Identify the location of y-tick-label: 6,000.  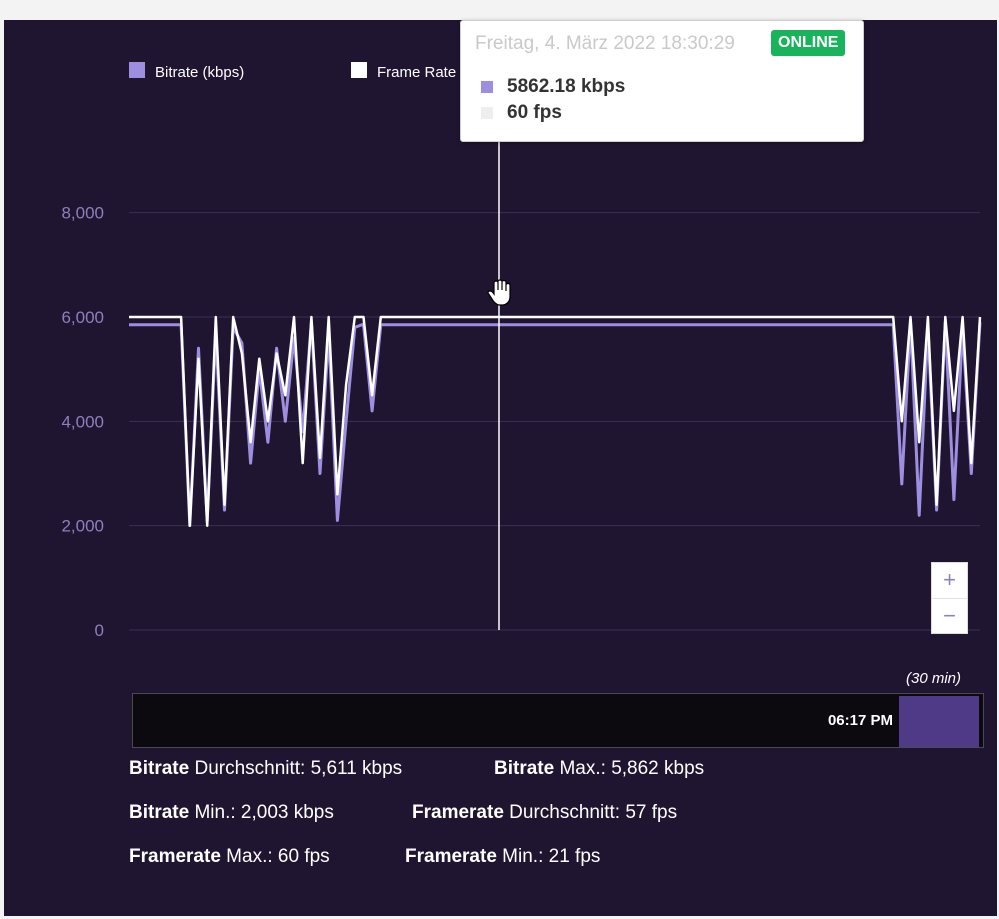
(82, 317).